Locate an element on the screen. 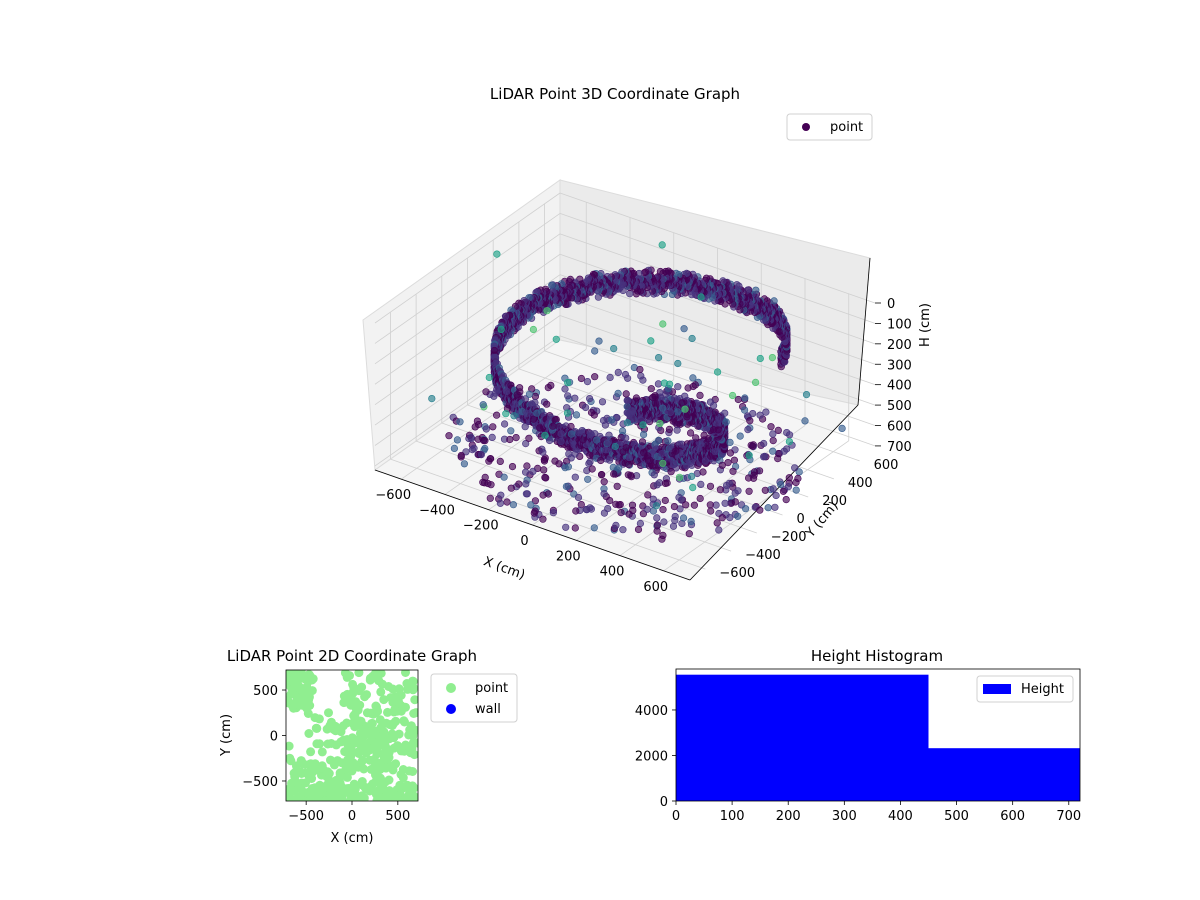 The height and width of the screenshot is (900, 1200). chart-2d-xtick-label: 500 is located at coordinates (397, 816).